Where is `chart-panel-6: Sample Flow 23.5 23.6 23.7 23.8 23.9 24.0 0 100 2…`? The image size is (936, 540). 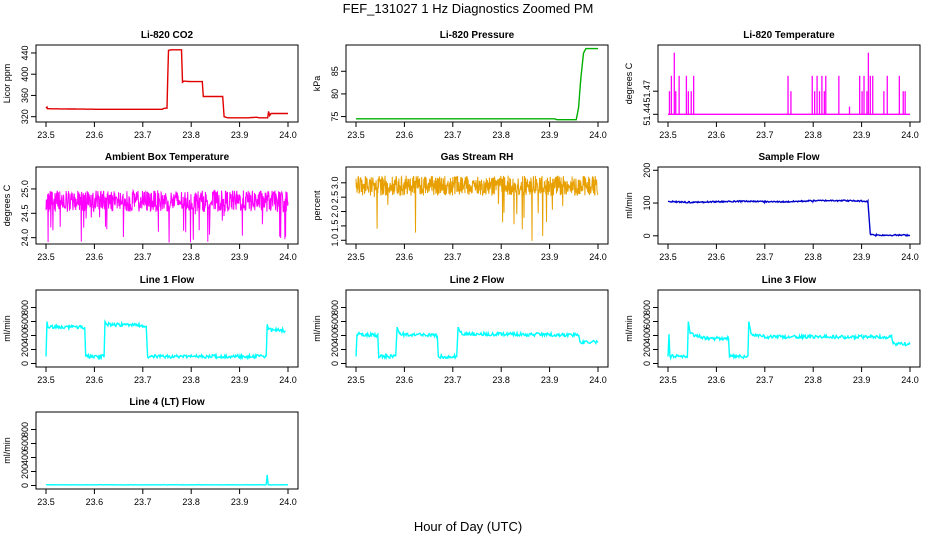 chart-panel-6: Sample Flow 23.5 23.6 23.7 23.8 23.9 24.0 0 100 2… is located at coordinates (772, 207).